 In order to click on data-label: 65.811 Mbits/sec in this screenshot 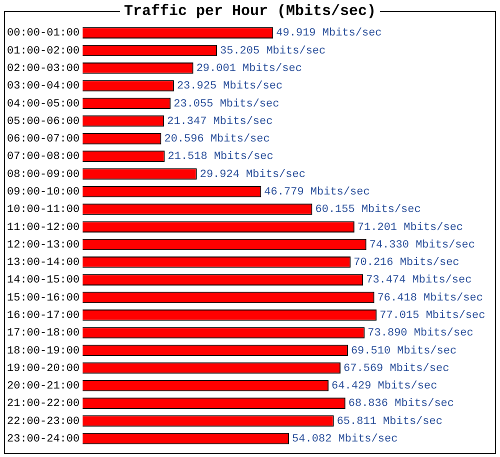, I will do `click(389, 422)`.